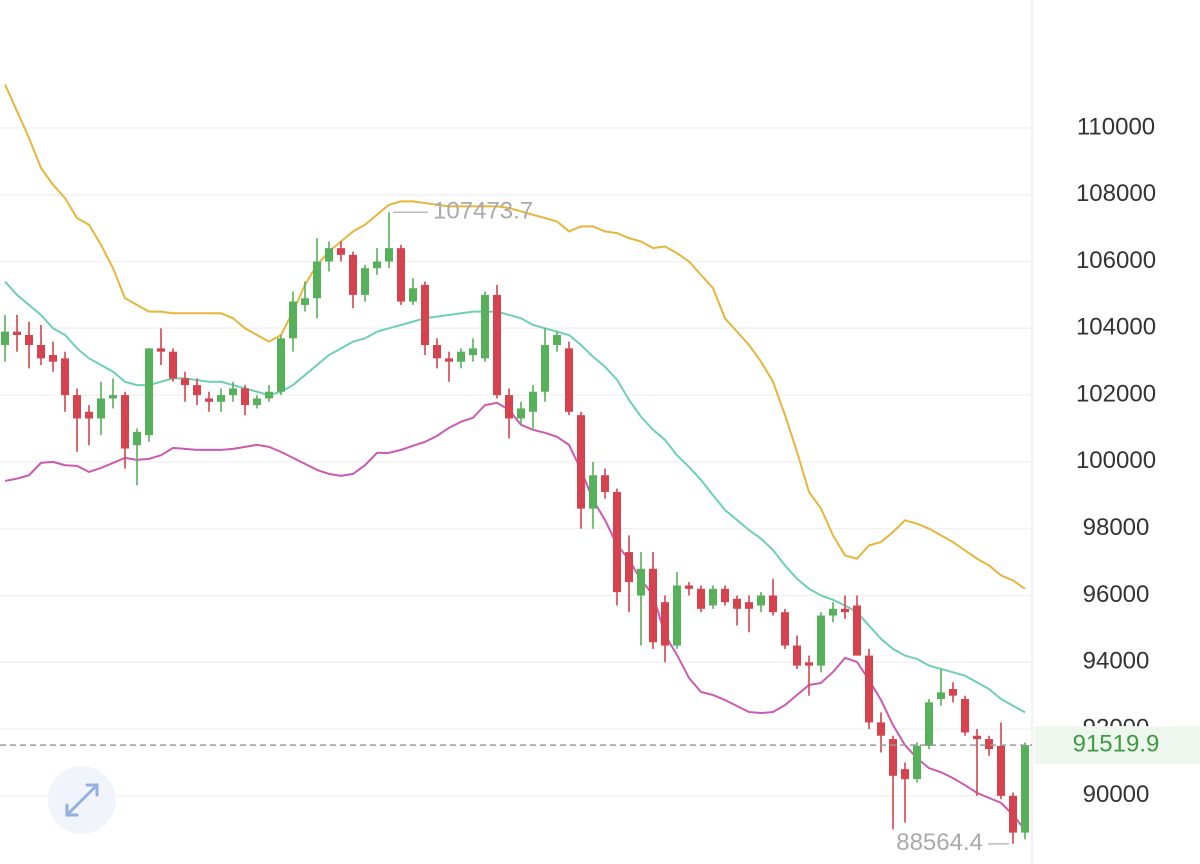  What do you see at coordinates (1116, 126) in the screenshot?
I see `y-tick-label: 110000` at bounding box center [1116, 126].